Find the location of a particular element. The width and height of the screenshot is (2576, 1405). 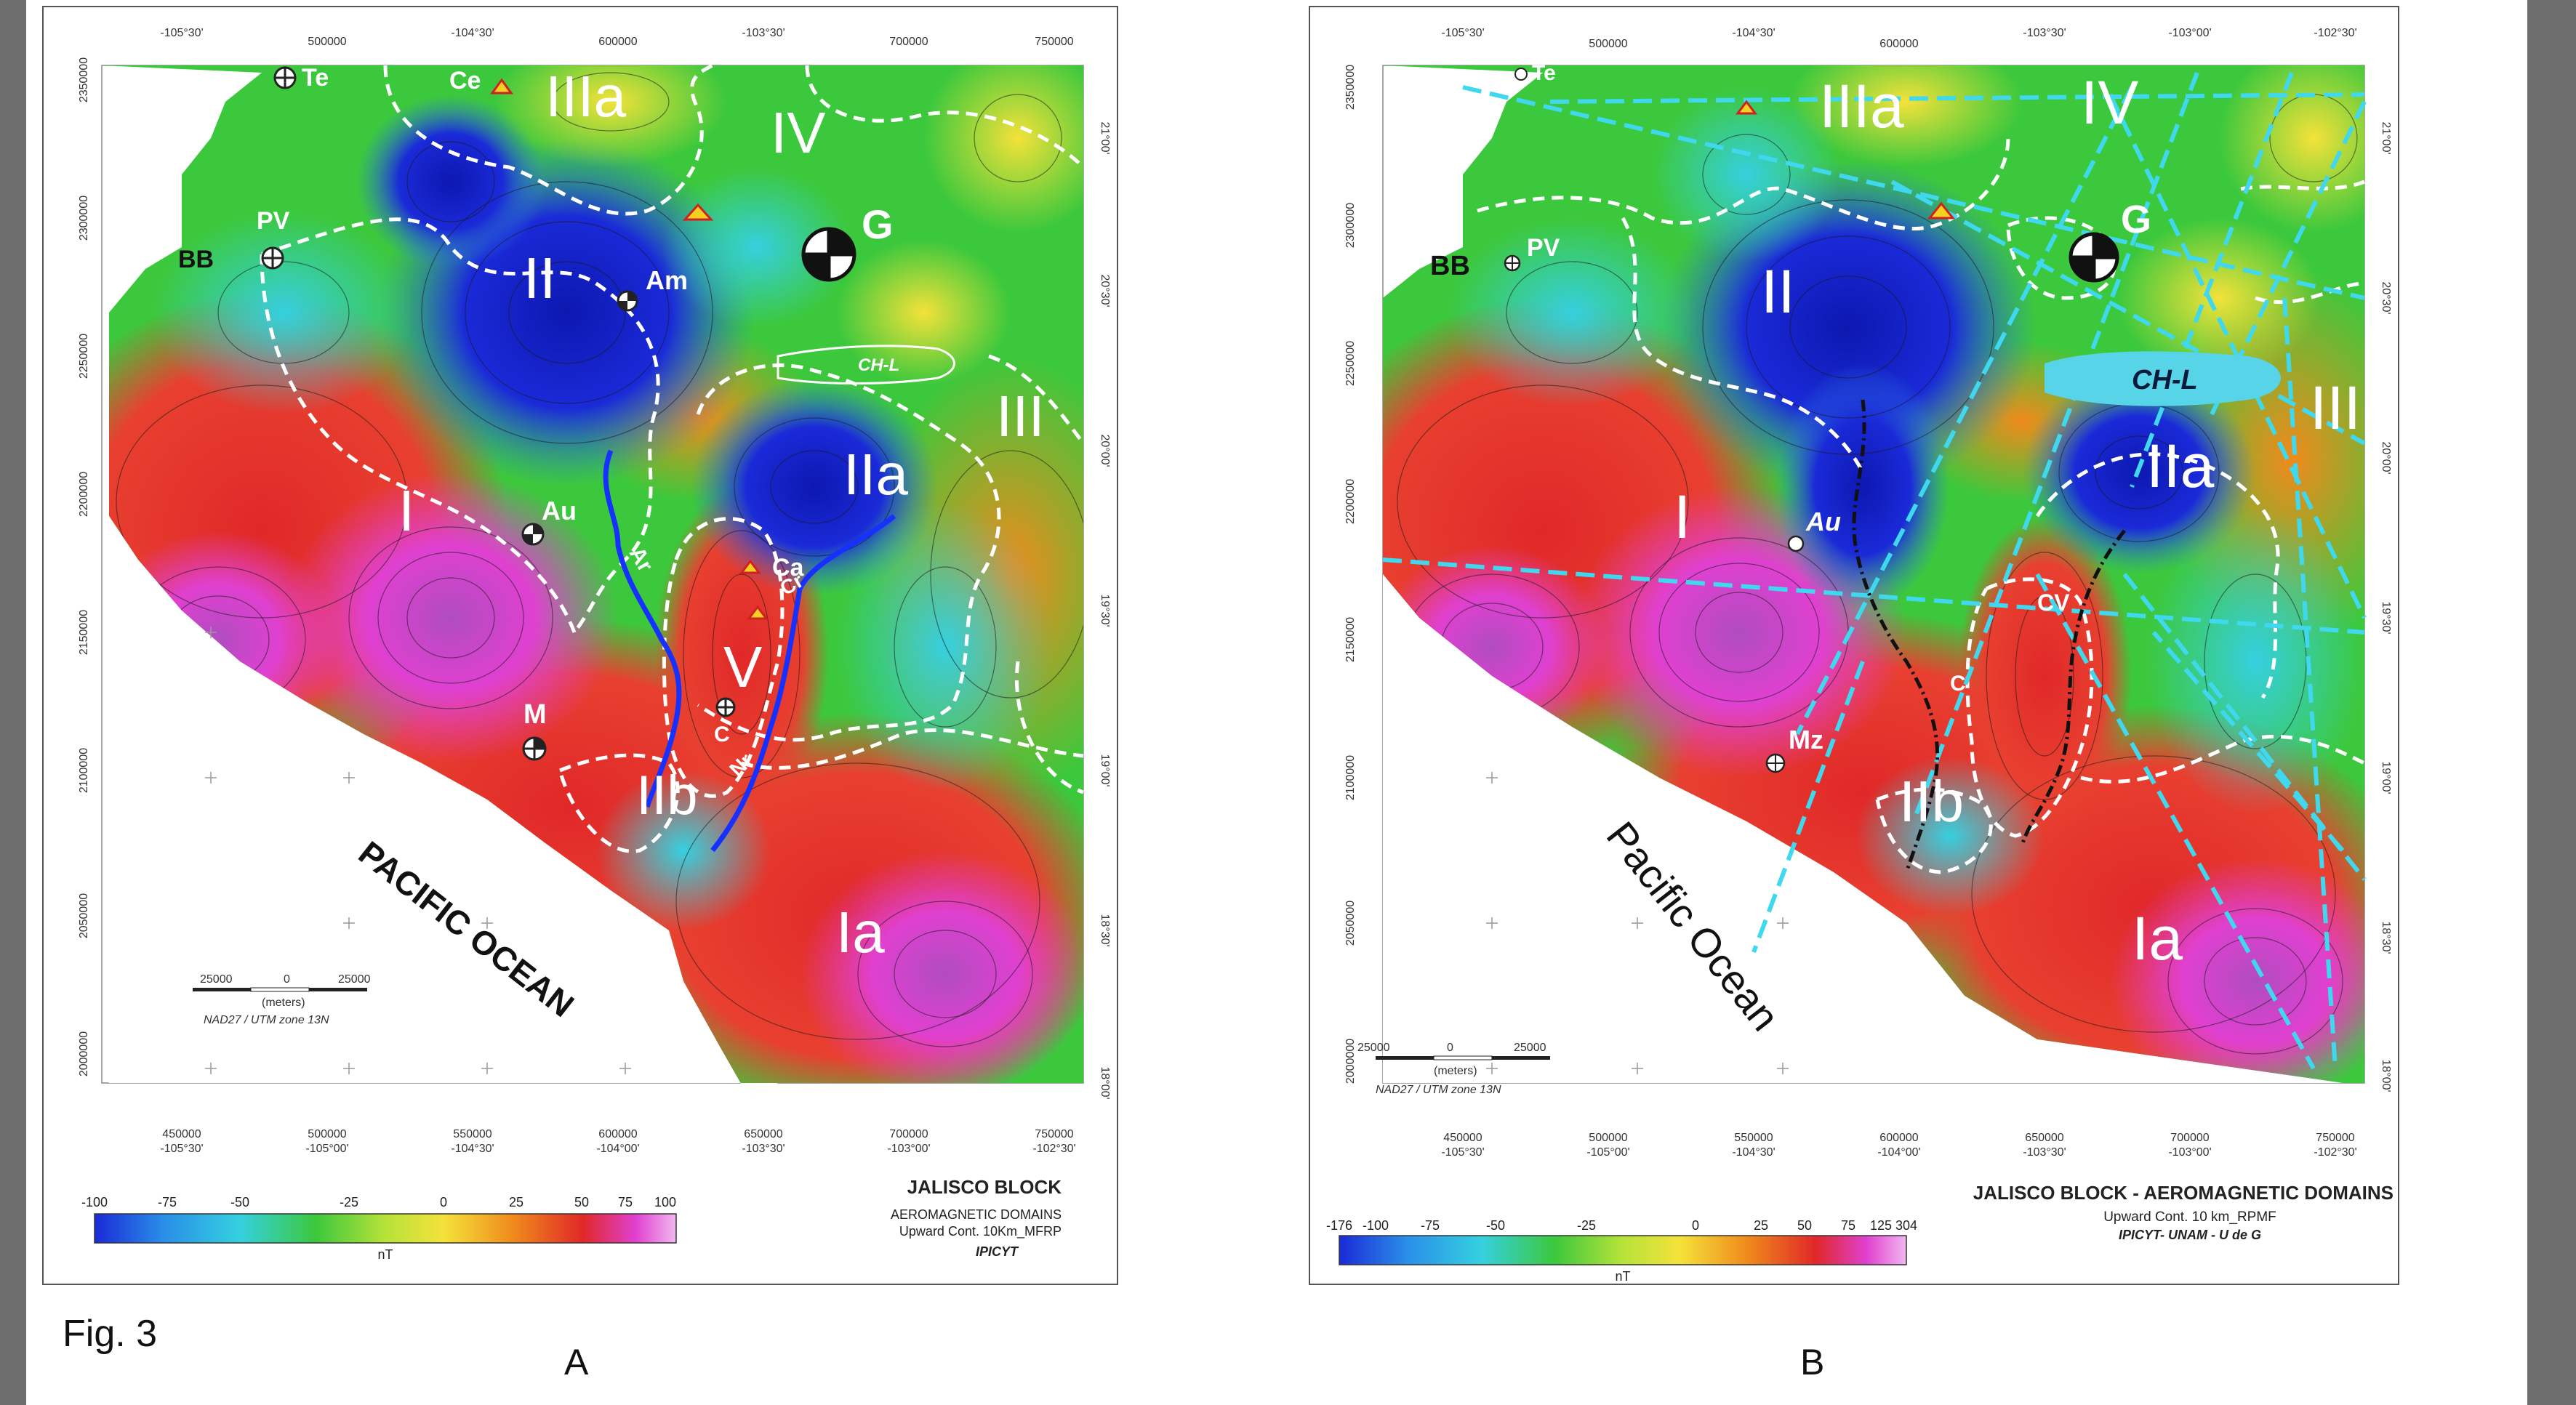

lon-top-label: 600000 is located at coordinates (617, 42).